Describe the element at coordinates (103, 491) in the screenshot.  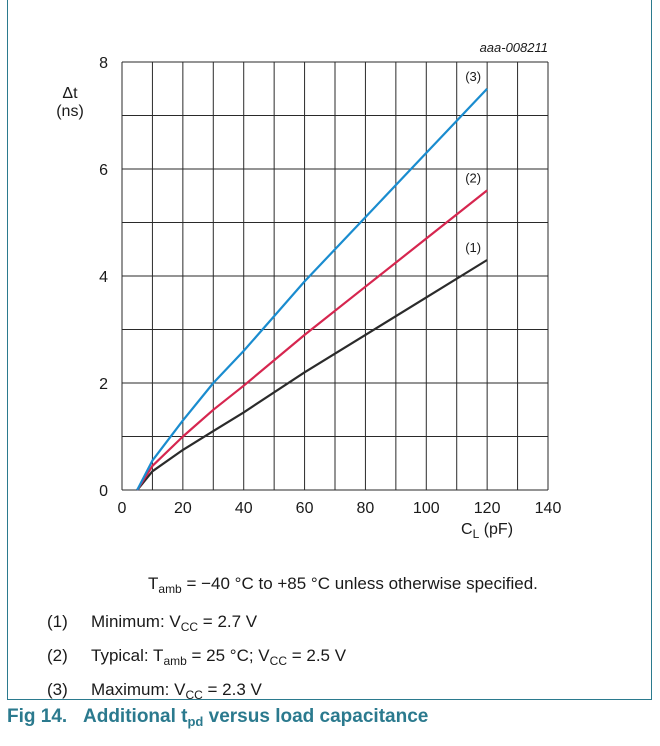
I see `y-tick-label: 0` at that location.